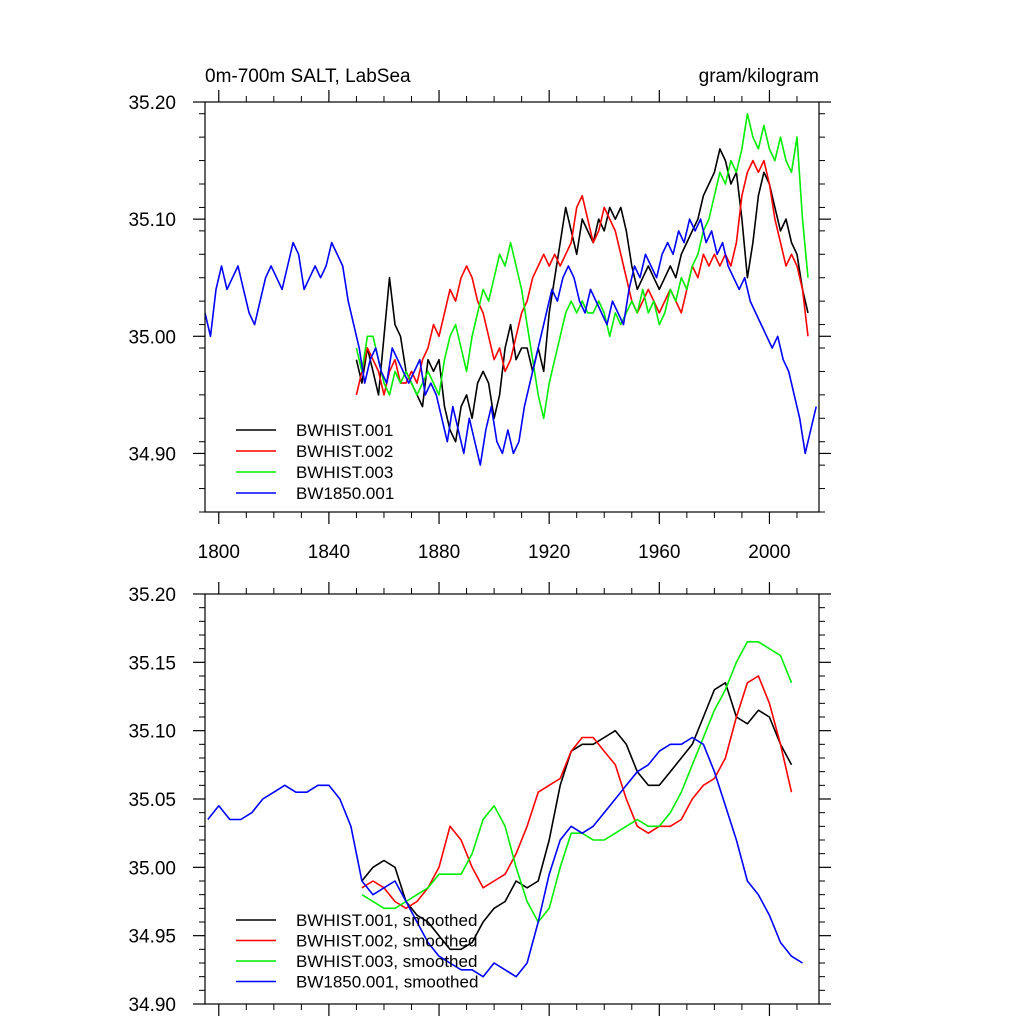 Image resolution: width=1024 pixels, height=1024 pixels. What do you see at coordinates (315, 462) in the screenshot?
I see `top-panel-legend: BWHIST.001 BWHIST.002 BWHIST.003 BW1850.001` at bounding box center [315, 462].